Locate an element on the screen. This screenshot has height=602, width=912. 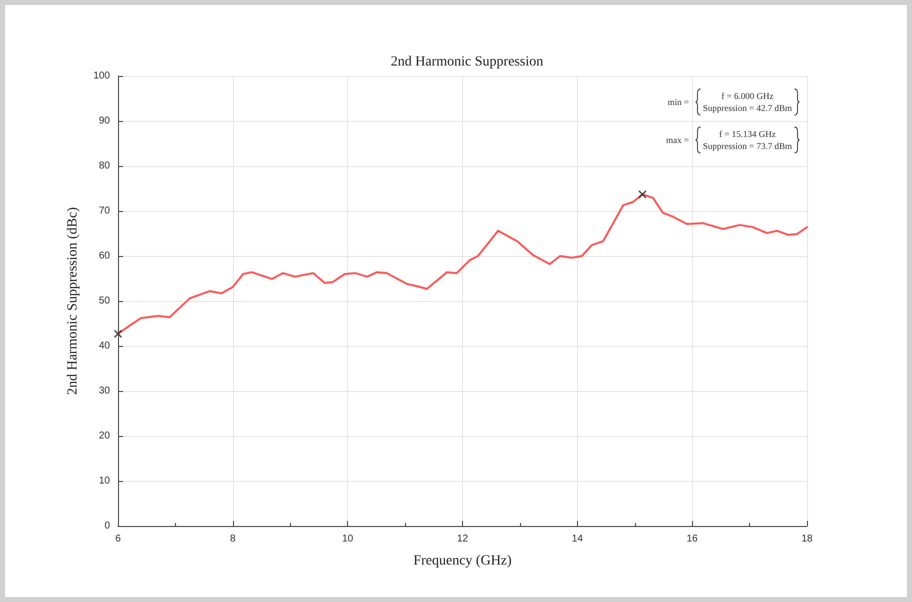
x-tick-label: 14 is located at coordinates (578, 539).